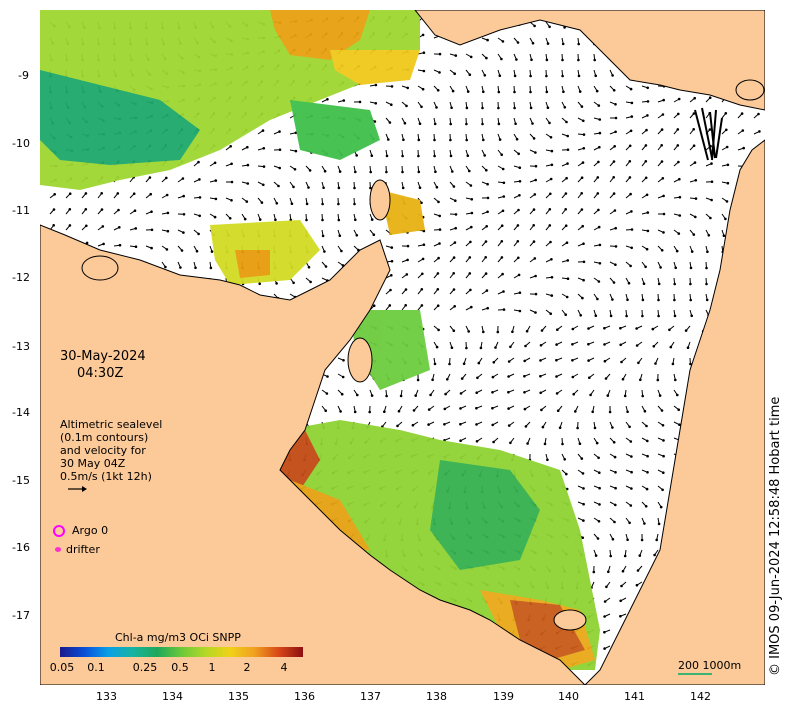  I want to click on argo-marker-icon, so click(59, 531).